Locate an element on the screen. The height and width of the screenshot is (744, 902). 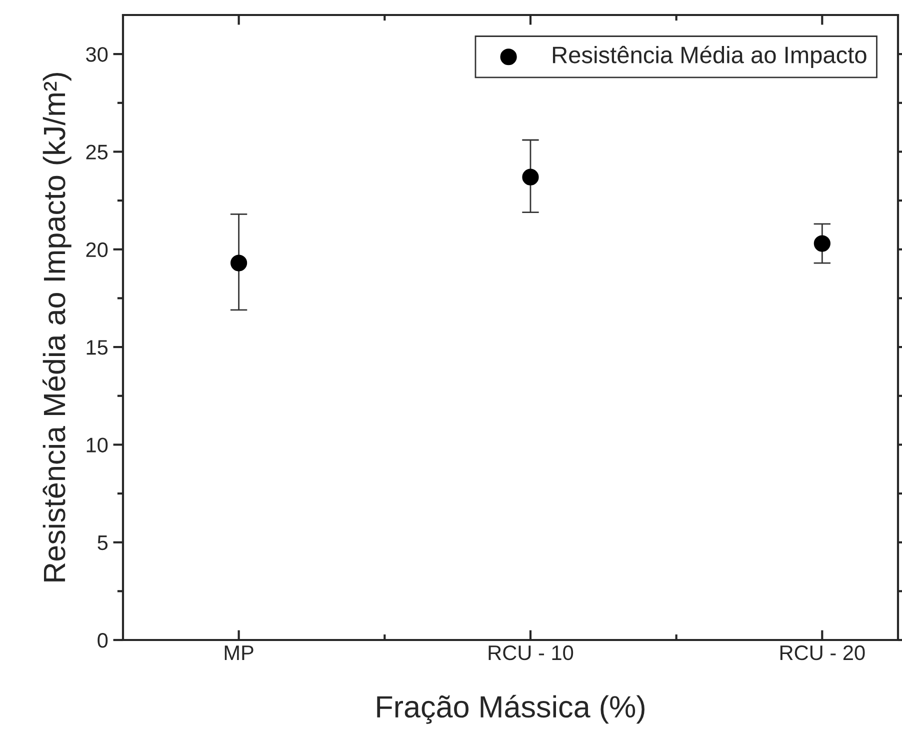
y-tick-label: 0 is located at coordinates (103, 640).